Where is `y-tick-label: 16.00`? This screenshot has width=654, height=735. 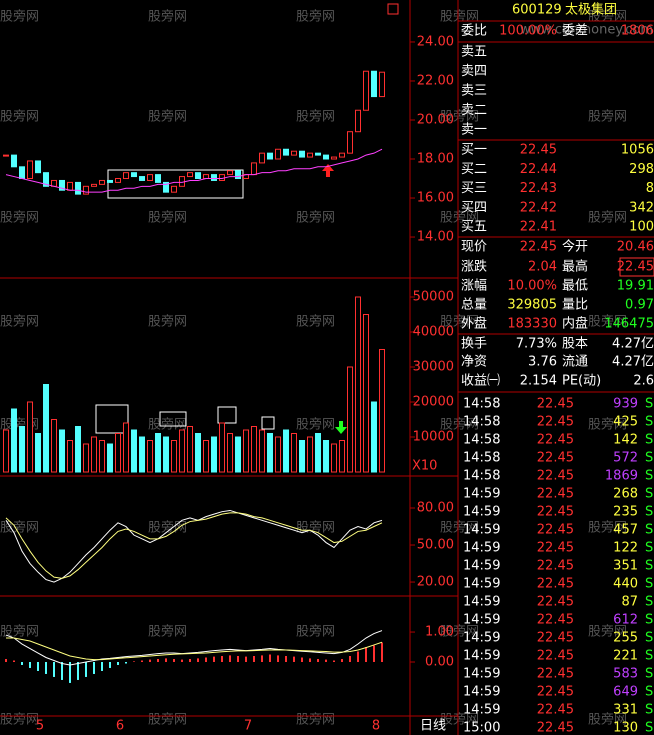 y-tick-label: 16.00 is located at coordinates (435, 198).